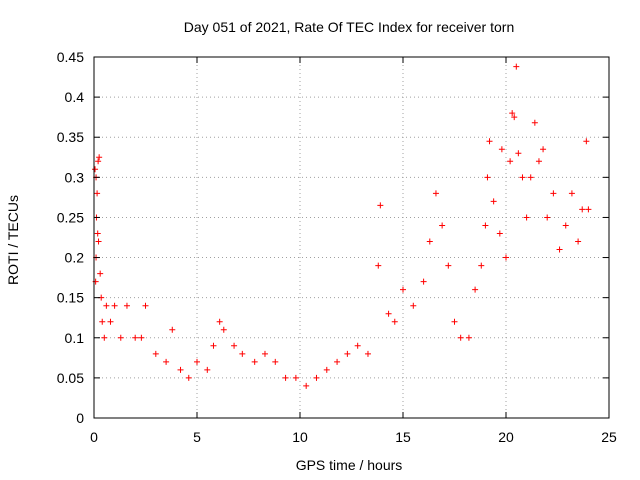 This screenshot has height=480, width=640. I want to click on x-axis-label: GPS time / hours, so click(349, 465).